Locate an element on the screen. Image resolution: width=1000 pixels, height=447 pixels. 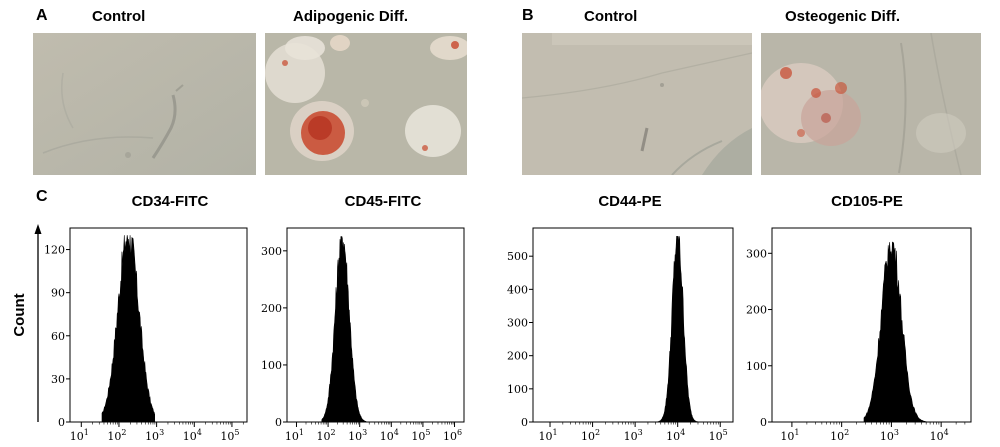
panel-a-treated-title: Adipogenic Diff. is located at coordinates (350, 16).